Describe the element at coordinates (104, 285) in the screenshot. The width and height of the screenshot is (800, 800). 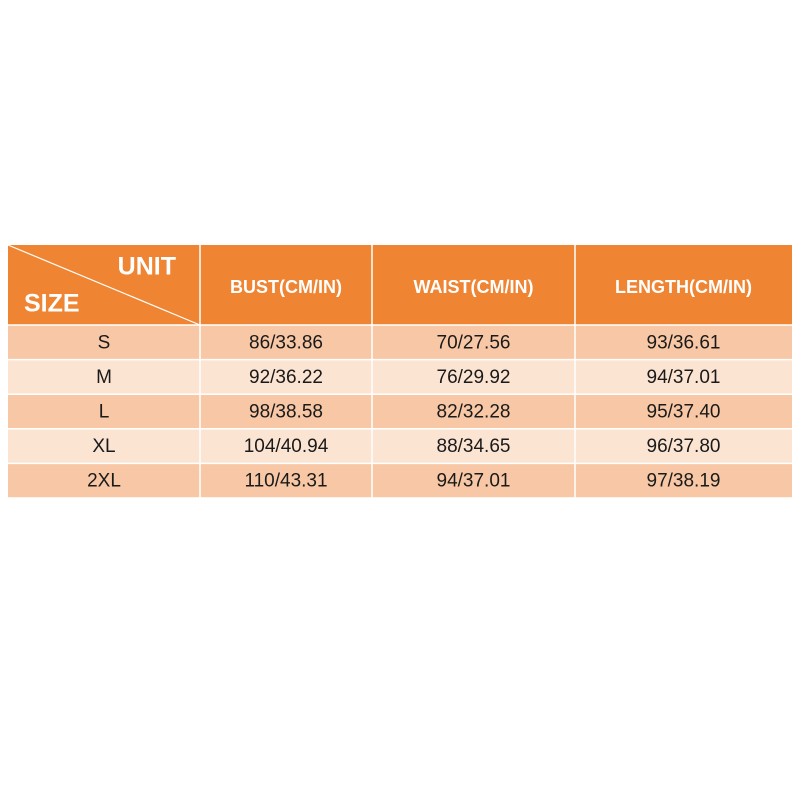
I see `corner-diagonal` at that location.